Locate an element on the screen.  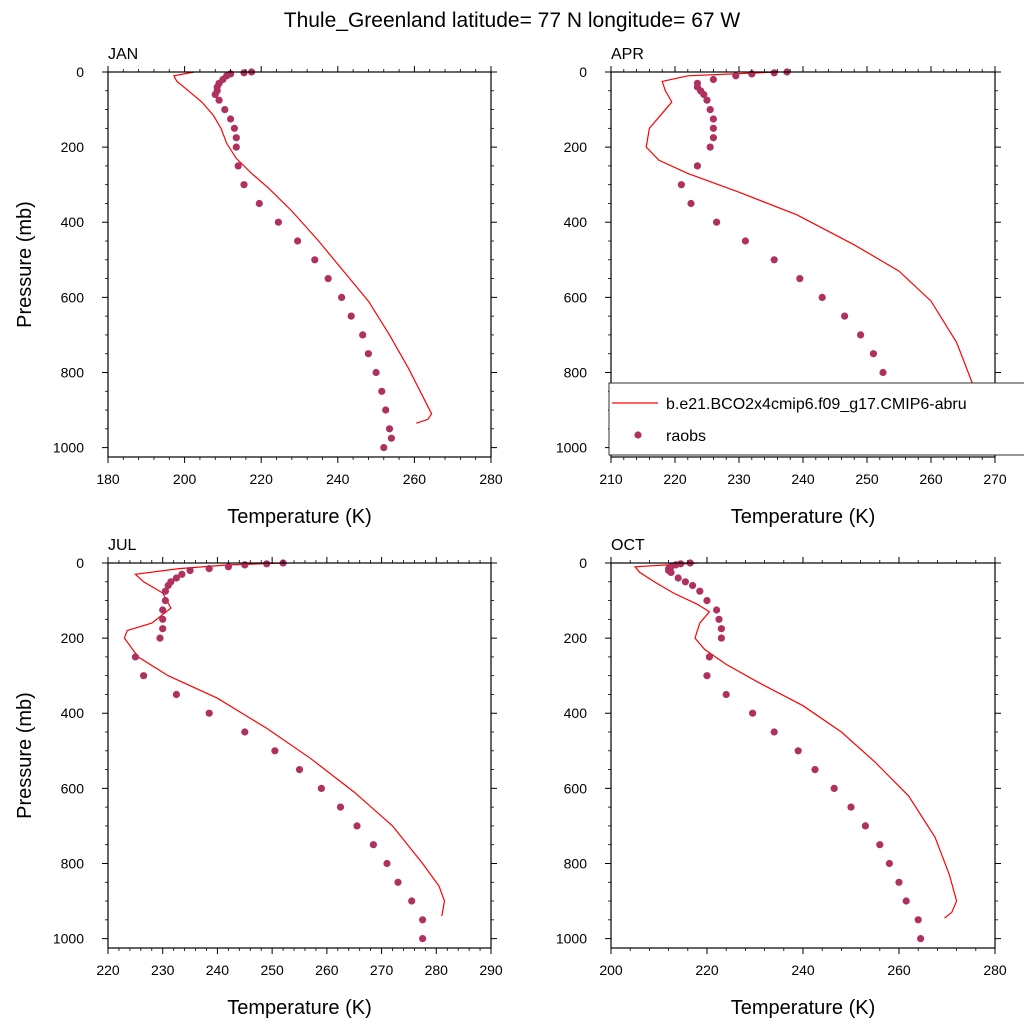
panel-title: JUL is located at coordinates (122, 545).